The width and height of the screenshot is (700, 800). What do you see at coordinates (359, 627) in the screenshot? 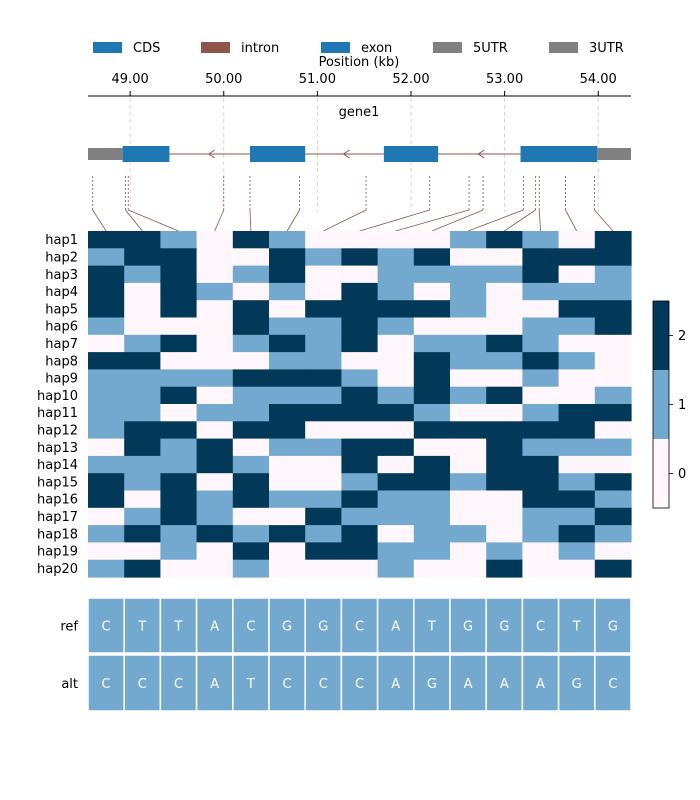
I see `allele-base-ref-7: C` at bounding box center [359, 627].